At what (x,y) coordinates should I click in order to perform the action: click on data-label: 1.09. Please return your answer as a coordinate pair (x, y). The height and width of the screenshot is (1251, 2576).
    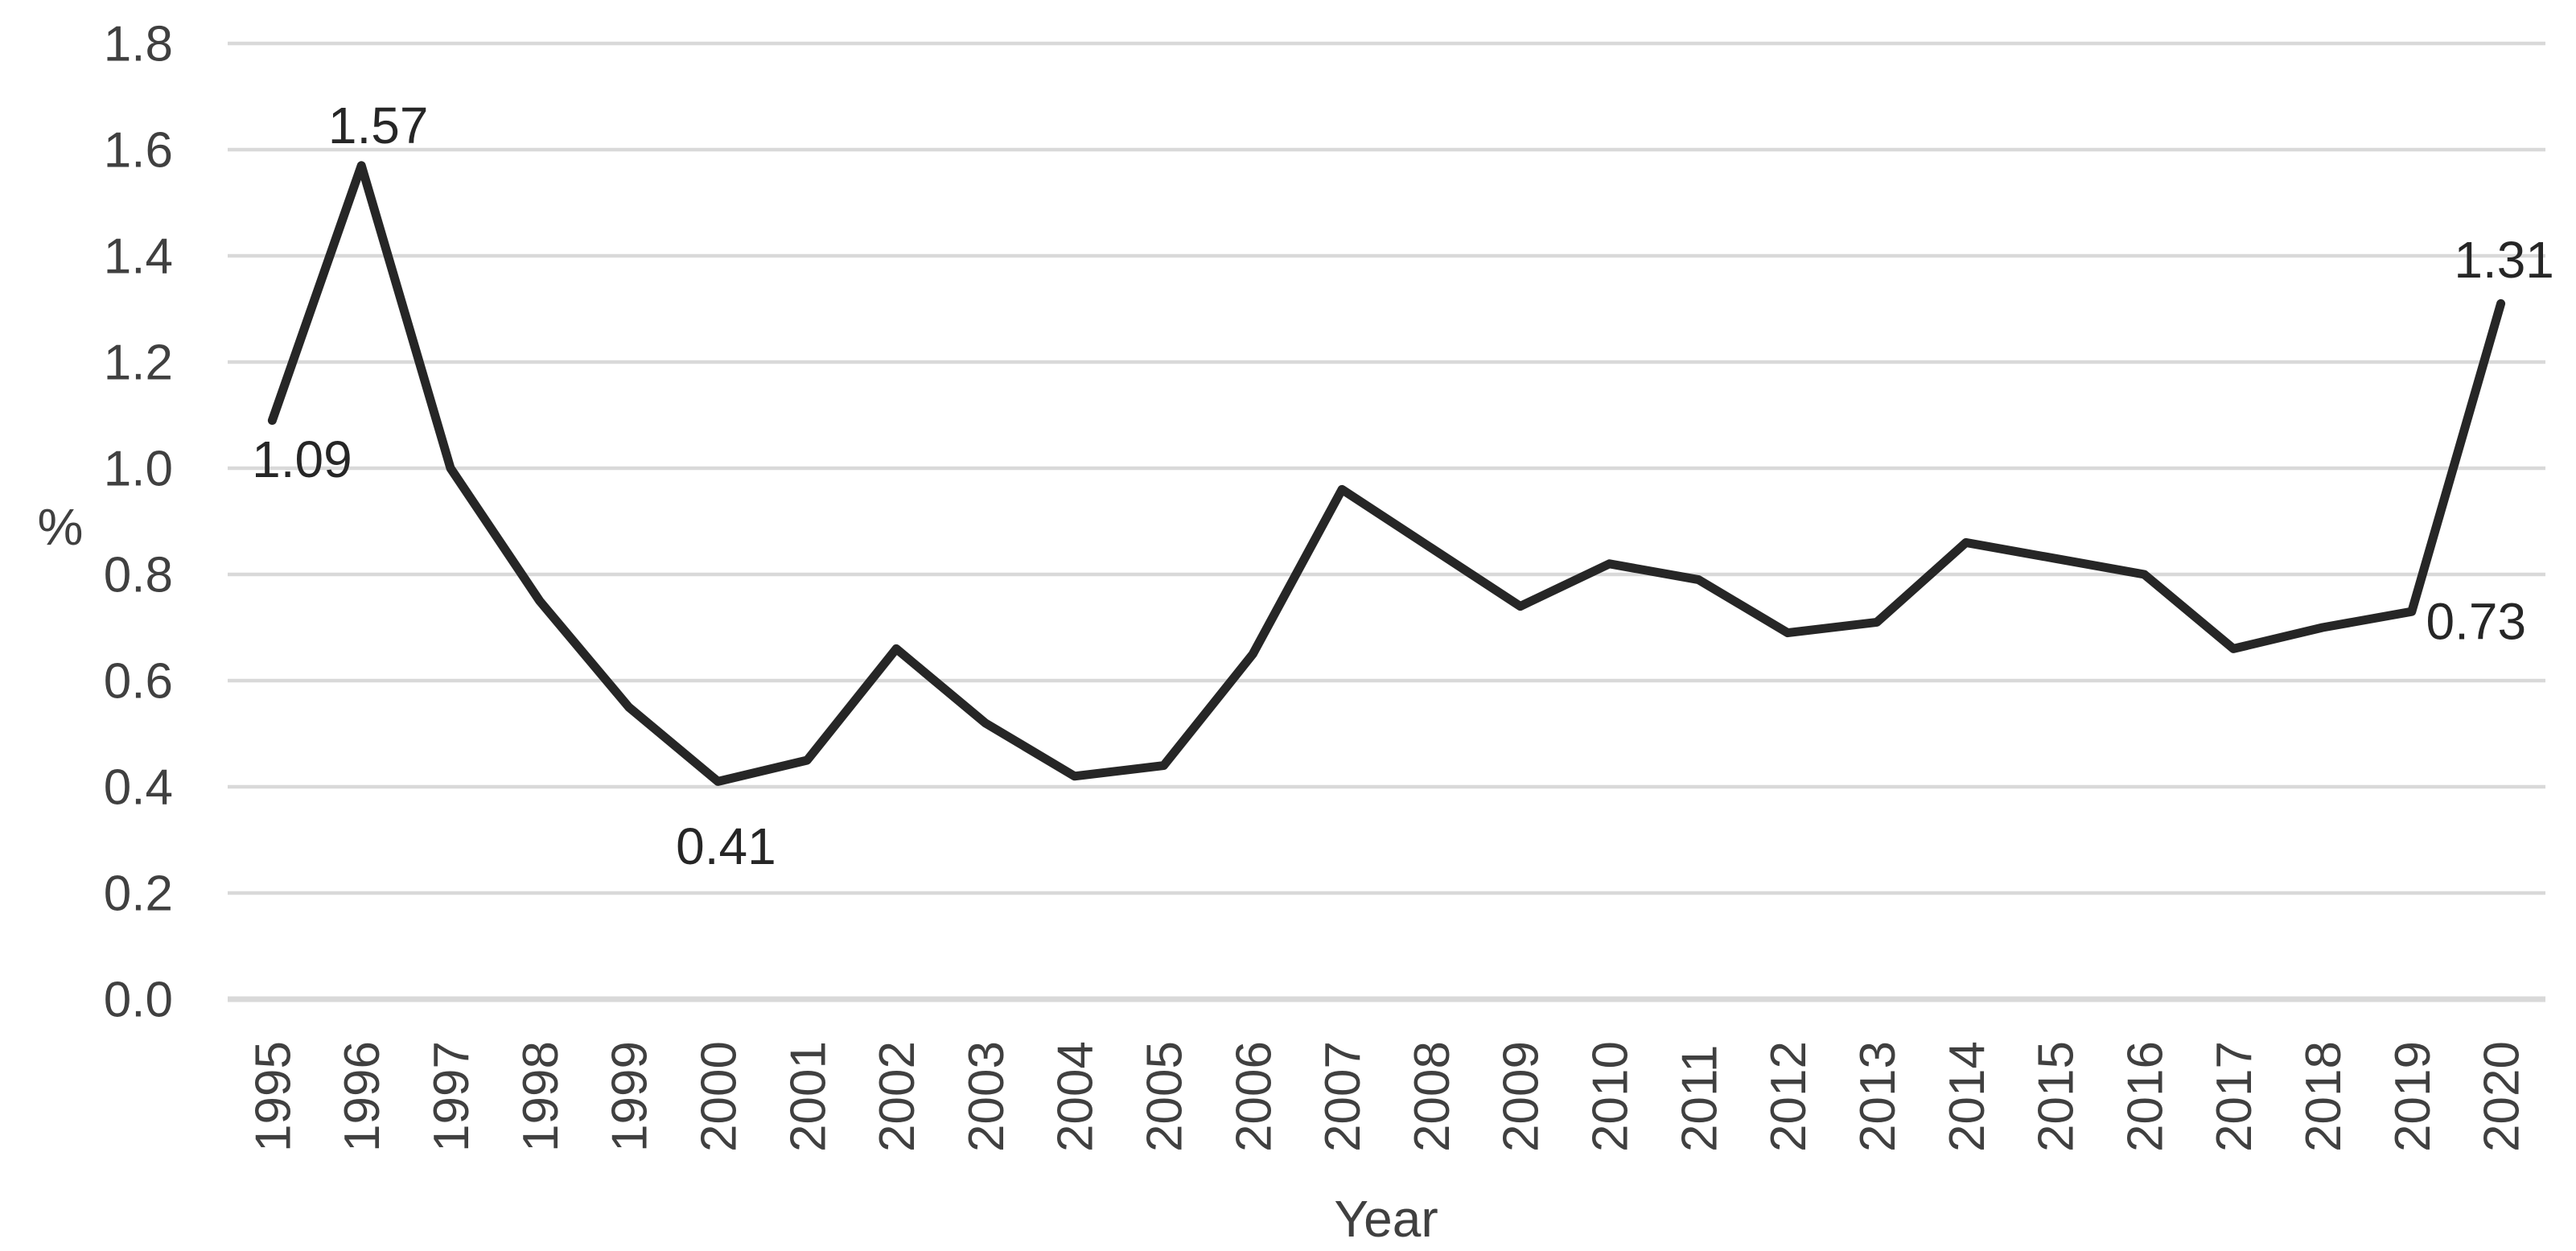
    Looking at the image, I should click on (302, 459).